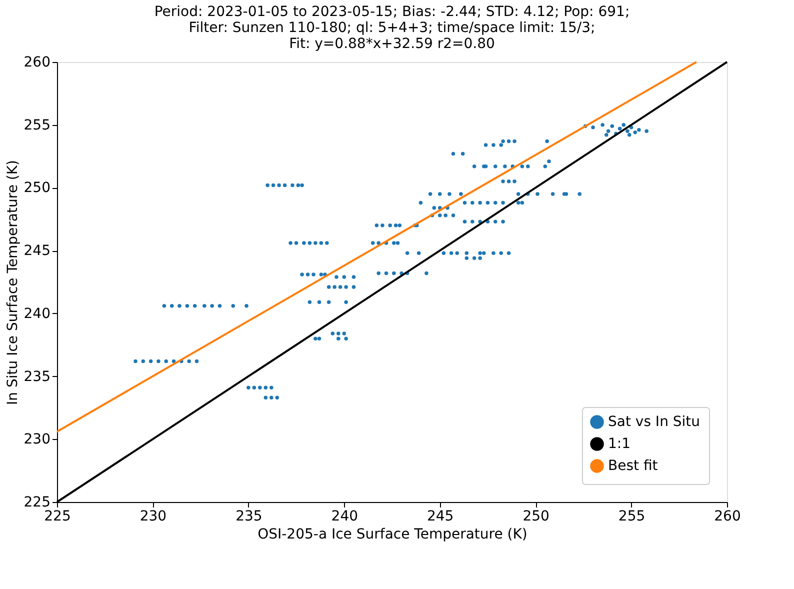 The width and height of the screenshot is (794, 589). I want to click on x-tick-label: 255, so click(632, 516).